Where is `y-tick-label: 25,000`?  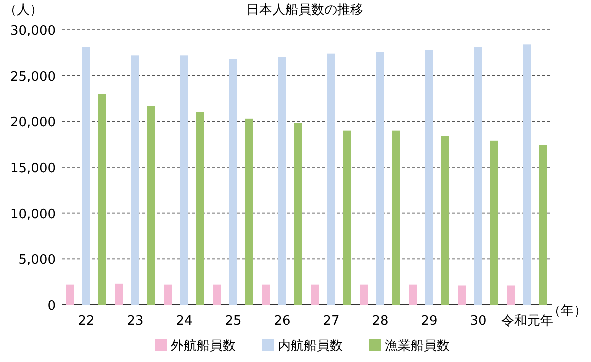
y-tick-label: 25,000 is located at coordinates (33, 77).